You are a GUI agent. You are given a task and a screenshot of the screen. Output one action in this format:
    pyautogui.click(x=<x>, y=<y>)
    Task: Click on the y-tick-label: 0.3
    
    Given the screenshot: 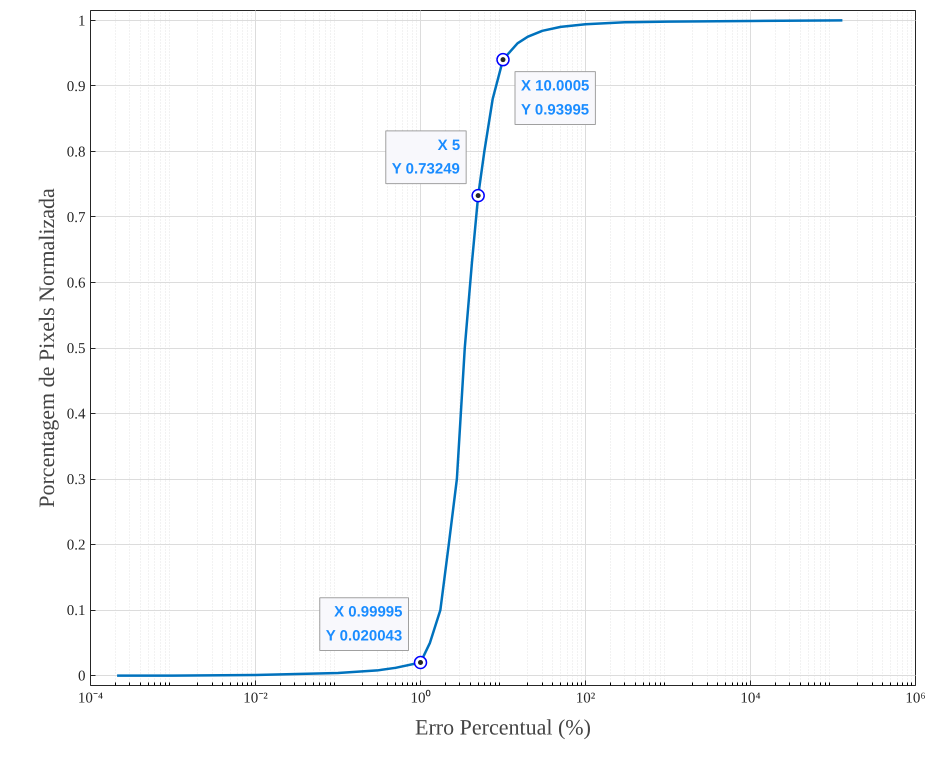 What is the action you would take?
    pyautogui.click(x=76, y=480)
    